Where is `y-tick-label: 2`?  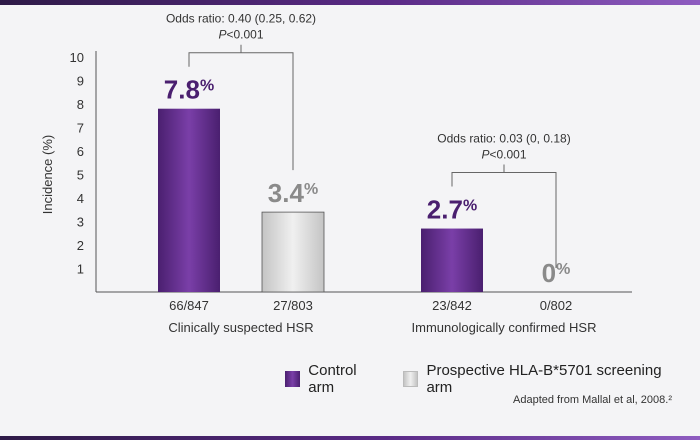 y-tick-label: 2 is located at coordinates (80, 245).